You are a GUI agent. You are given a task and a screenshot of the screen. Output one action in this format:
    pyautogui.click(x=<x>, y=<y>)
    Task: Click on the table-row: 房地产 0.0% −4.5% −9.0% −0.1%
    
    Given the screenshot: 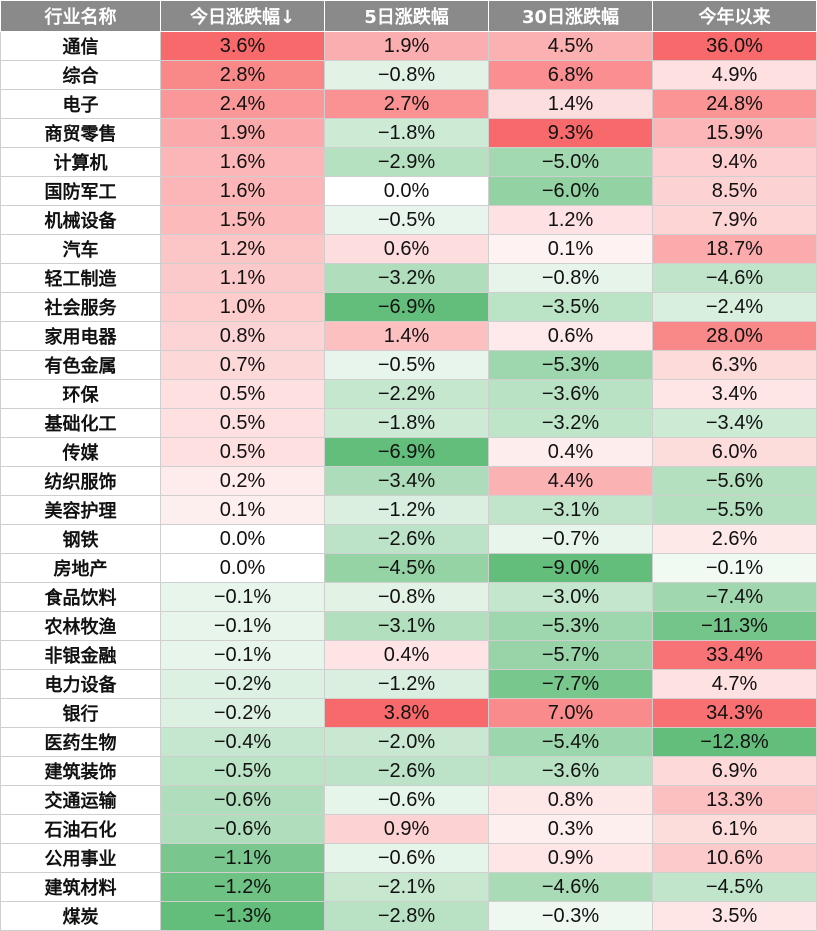 What is the action you would take?
    pyautogui.click(x=408, y=568)
    